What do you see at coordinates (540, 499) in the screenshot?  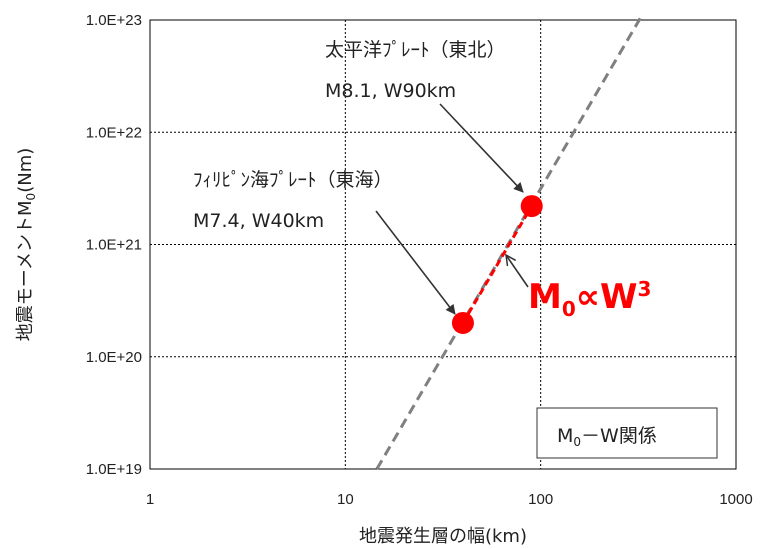 I see `x-tick-label: 100` at bounding box center [540, 499].